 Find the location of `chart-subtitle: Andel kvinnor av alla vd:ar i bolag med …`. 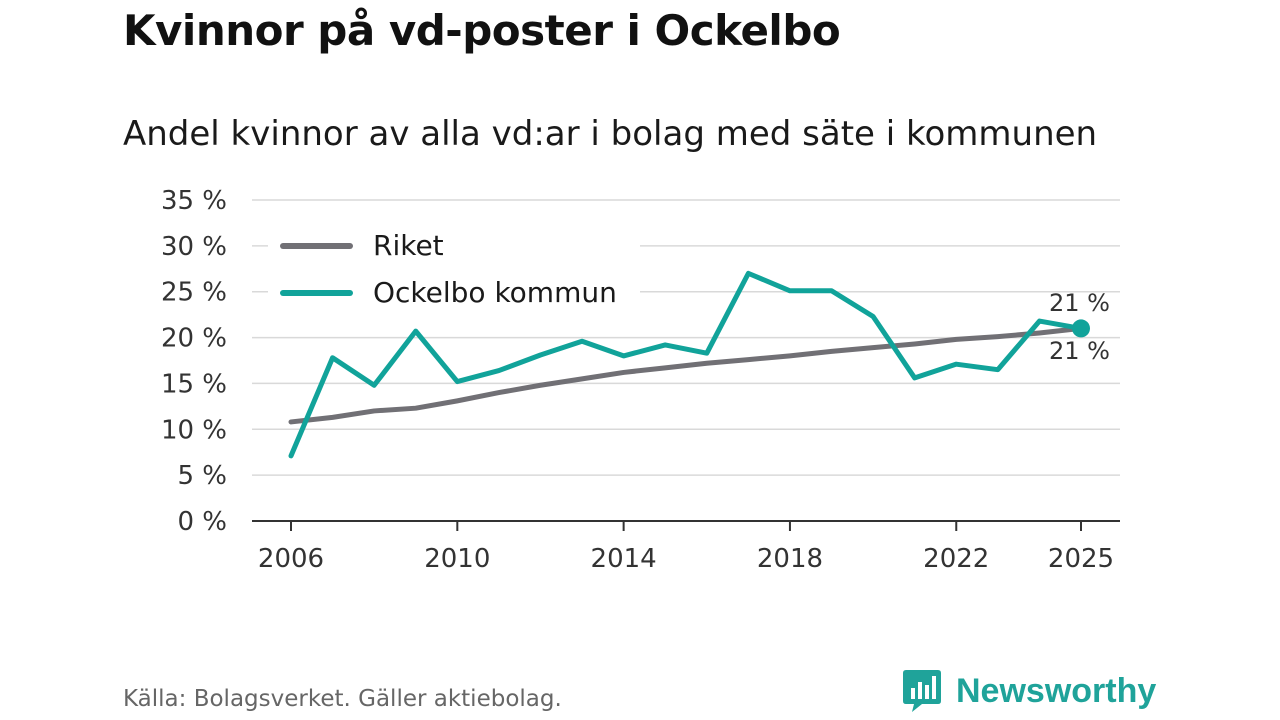

chart-subtitle: Andel kvinnor av alla vd:ar i bolag med … is located at coordinates (610, 134).